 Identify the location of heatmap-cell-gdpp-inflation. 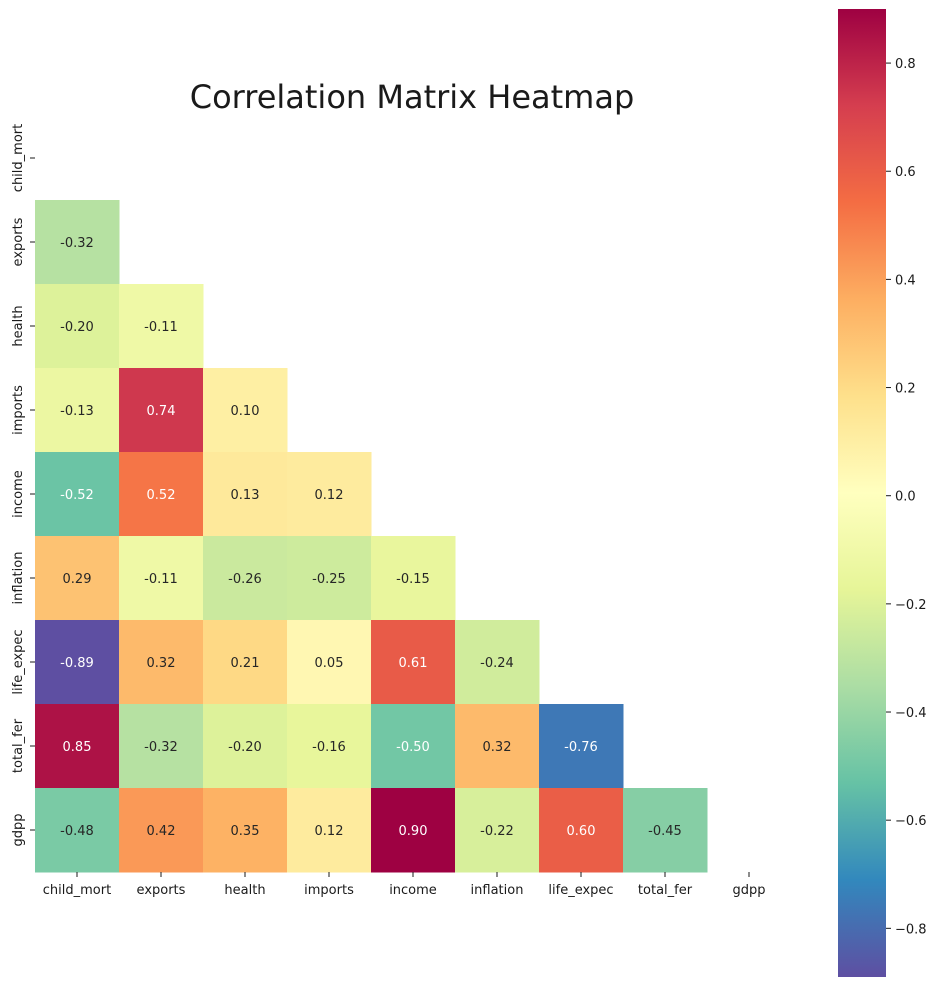
(497, 830).